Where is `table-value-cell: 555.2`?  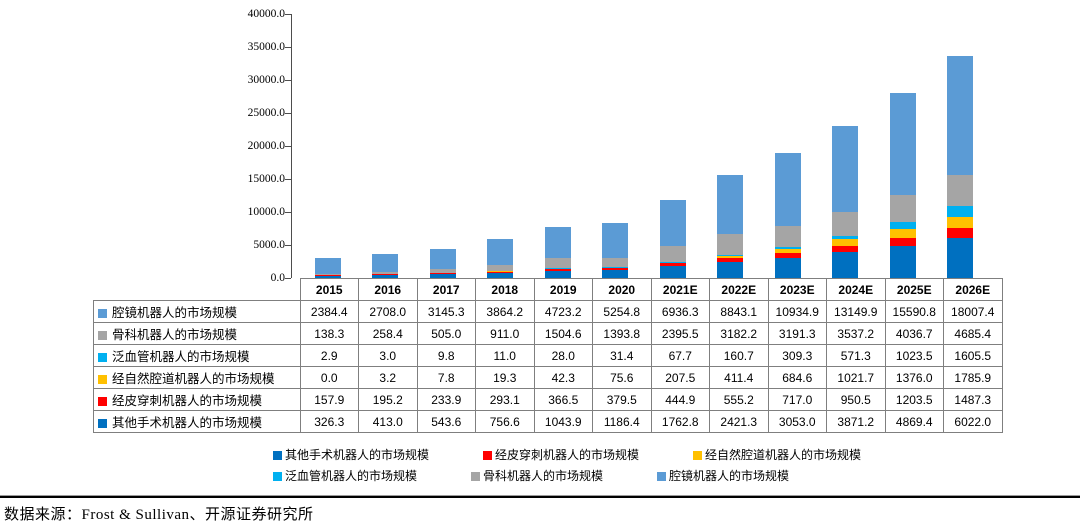 table-value-cell: 555.2 is located at coordinates (739, 399).